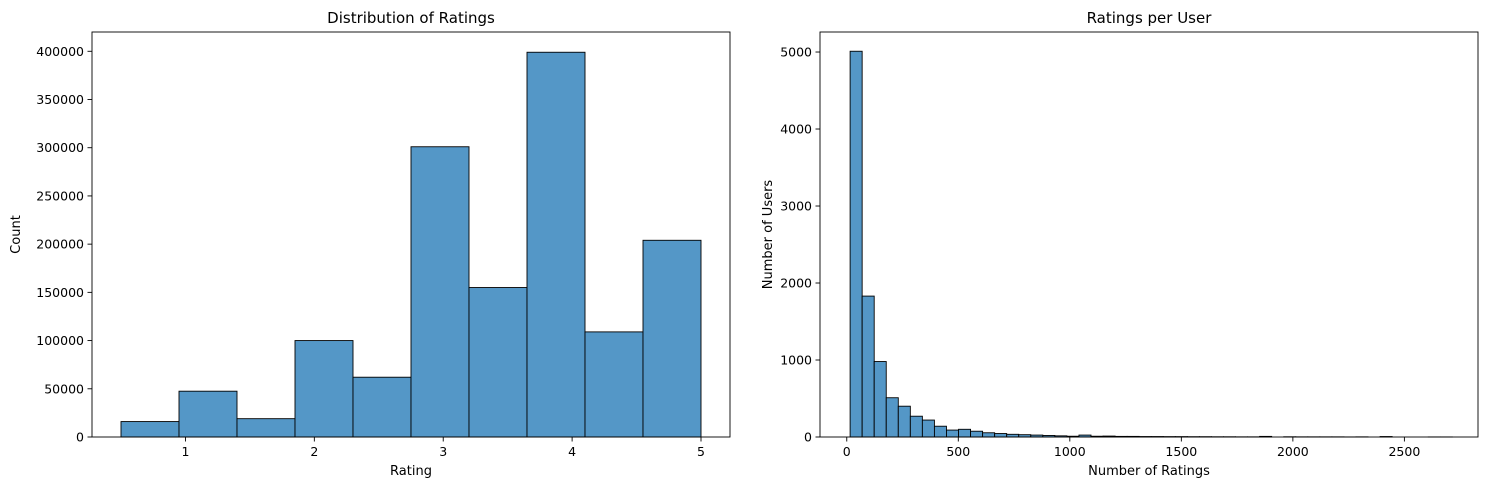  What do you see at coordinates (1181, 451) in the screenshot?
I see `ratings-per-user-x-tick-label: 1500` at bounding box center [1181, 451].